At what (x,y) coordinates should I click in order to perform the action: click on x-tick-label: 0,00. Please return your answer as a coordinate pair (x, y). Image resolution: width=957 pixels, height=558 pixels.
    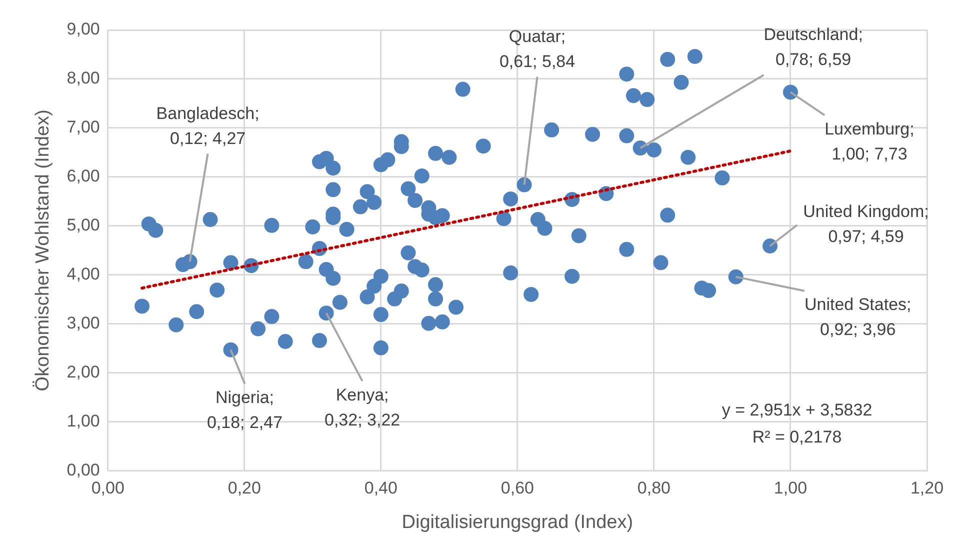
    Looking at the image, I should click on (107, 488).